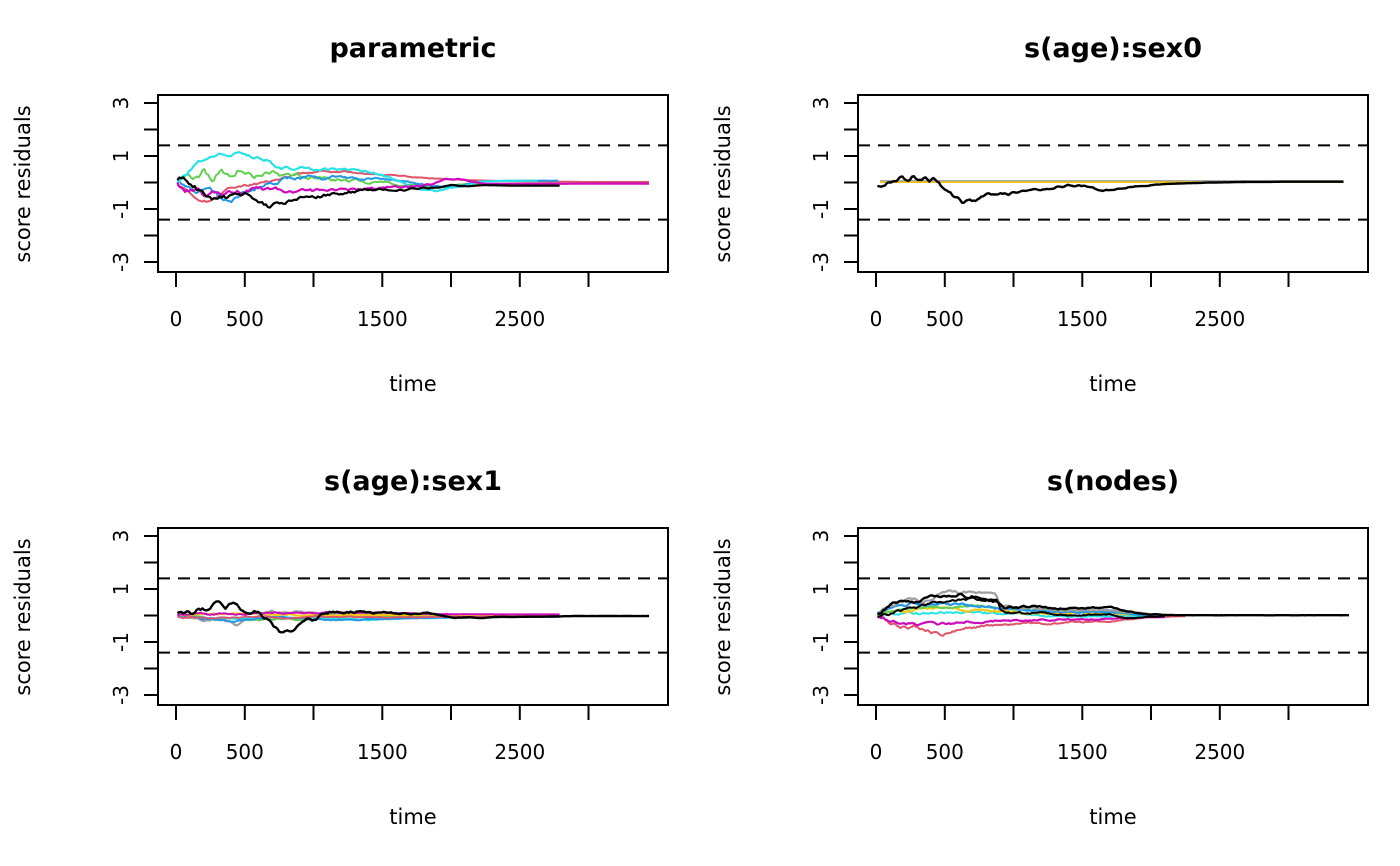  What do you see at coordinates (1113, 48) in the screenshot?
I see `plot-title: s(age):sex0` at bounding box center [1113, 48].